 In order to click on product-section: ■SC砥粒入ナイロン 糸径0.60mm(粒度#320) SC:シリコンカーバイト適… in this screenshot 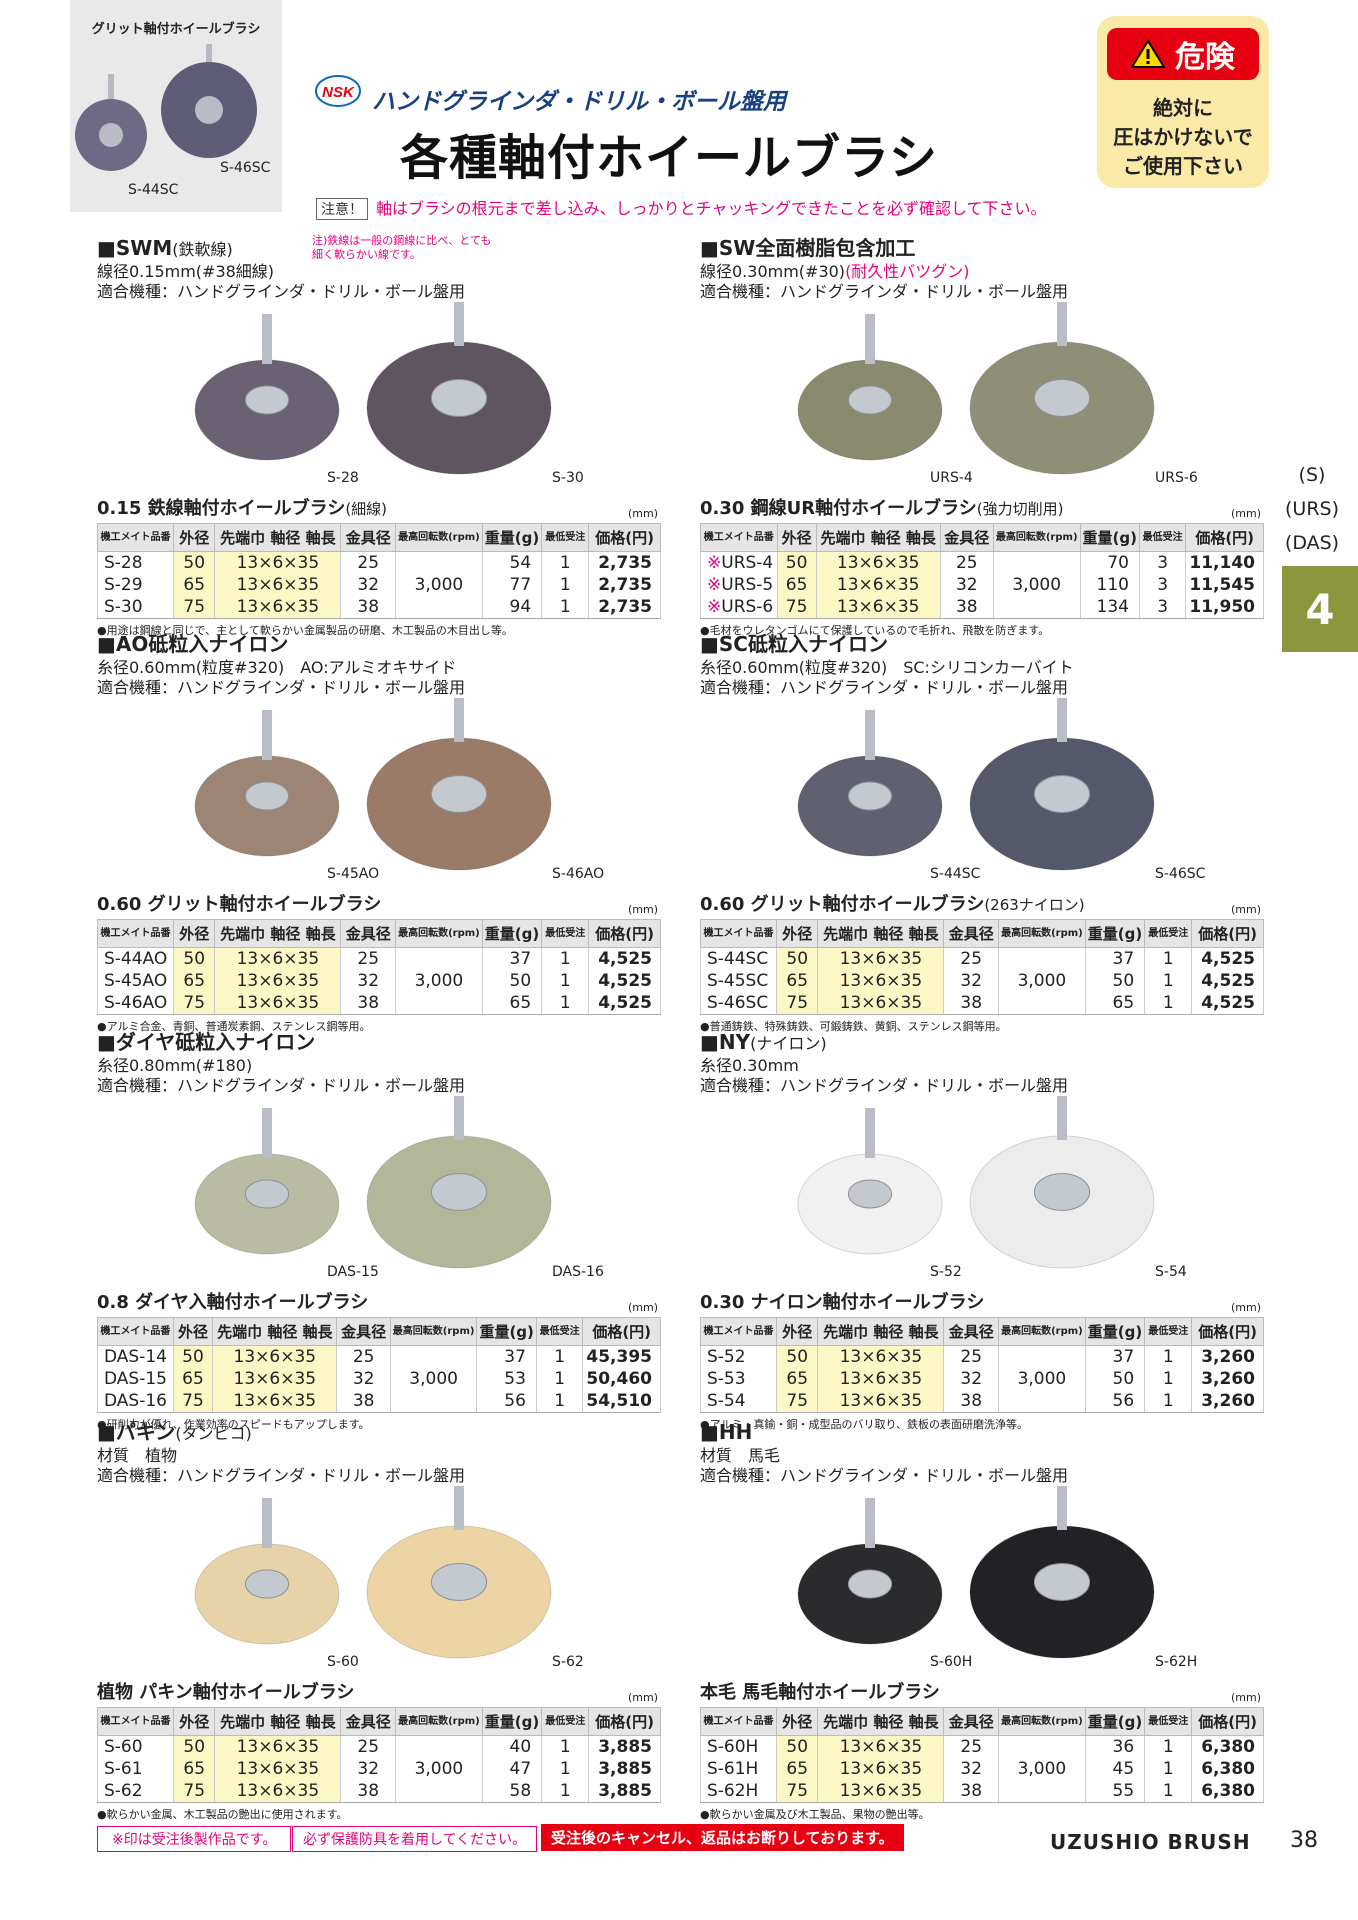, I will do `click(982, 833)`.